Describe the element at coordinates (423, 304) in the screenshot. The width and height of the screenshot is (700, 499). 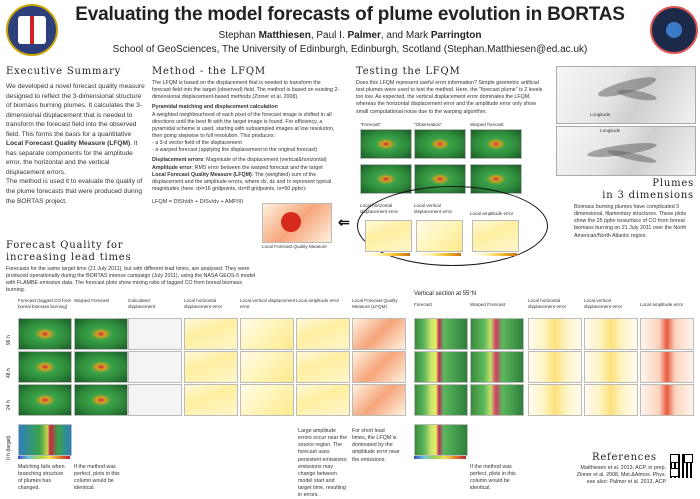
I see `vcol-header-forecast: Forecast` at that location.